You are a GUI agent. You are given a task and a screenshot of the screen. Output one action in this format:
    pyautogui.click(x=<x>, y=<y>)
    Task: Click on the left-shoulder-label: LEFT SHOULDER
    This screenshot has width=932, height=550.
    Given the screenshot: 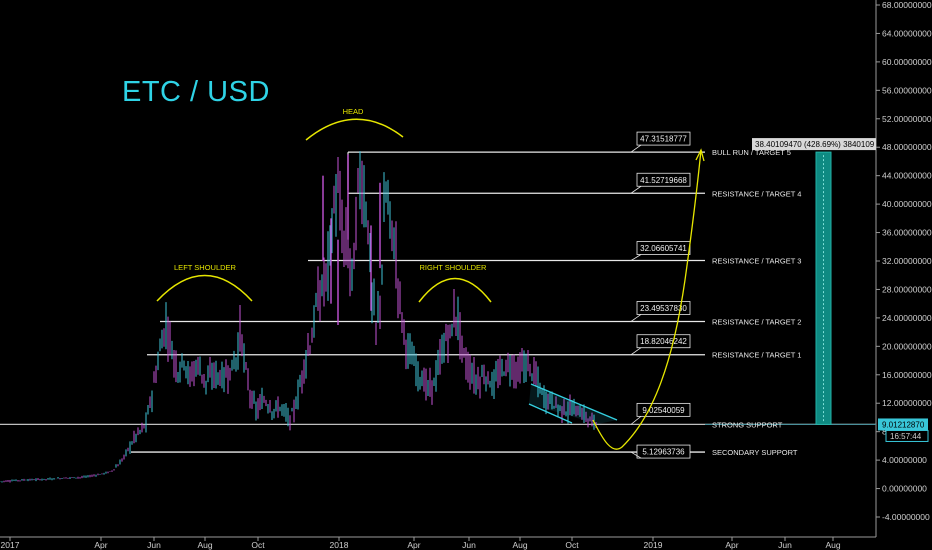 What is the action you would take?
    pyautogui.click(x=205, y=267)
    